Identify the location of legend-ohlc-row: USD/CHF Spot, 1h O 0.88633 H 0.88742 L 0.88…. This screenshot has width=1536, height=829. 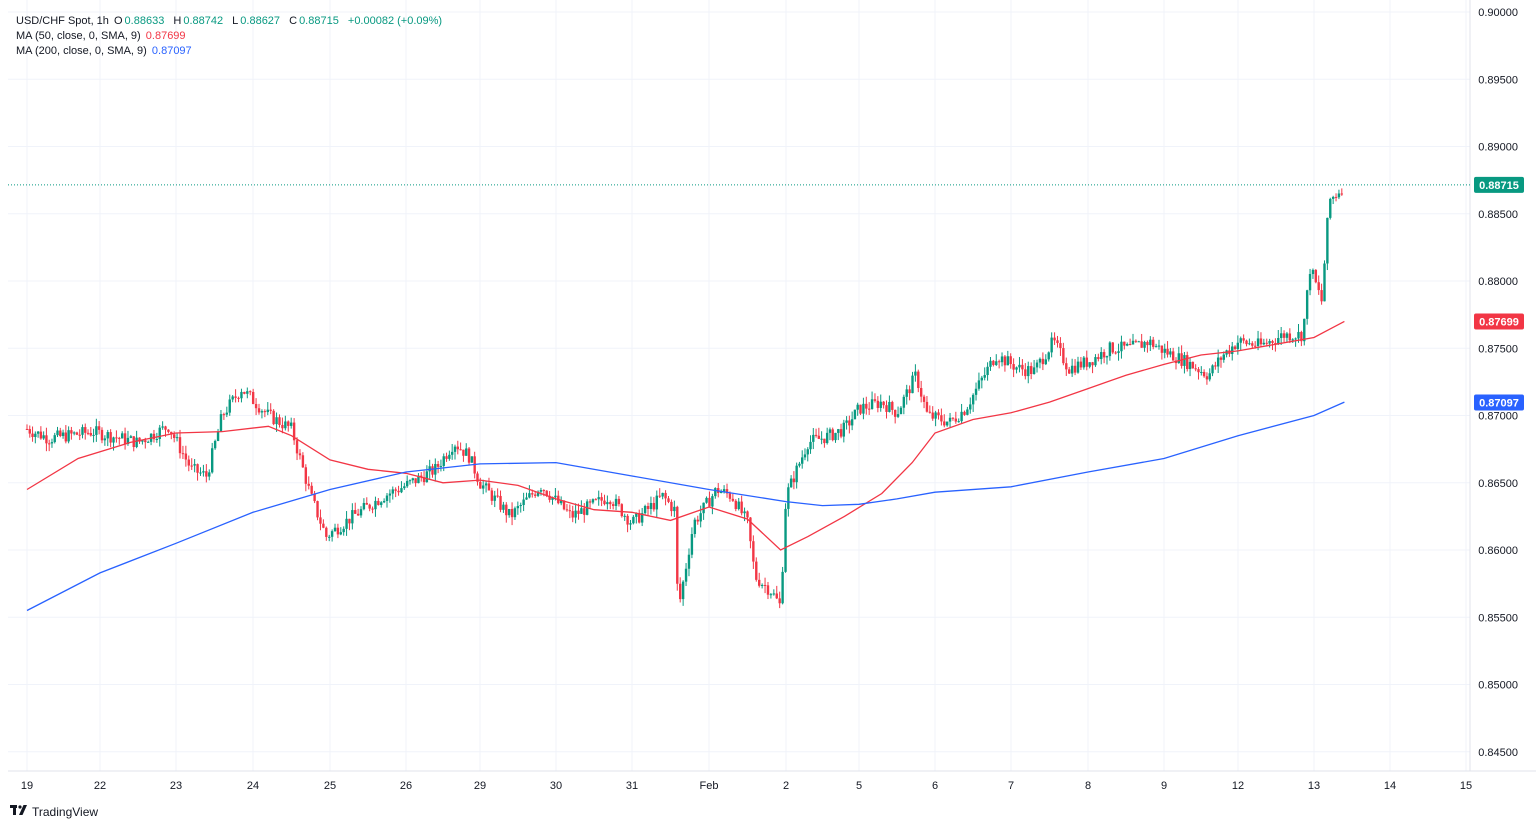
(232, 21).